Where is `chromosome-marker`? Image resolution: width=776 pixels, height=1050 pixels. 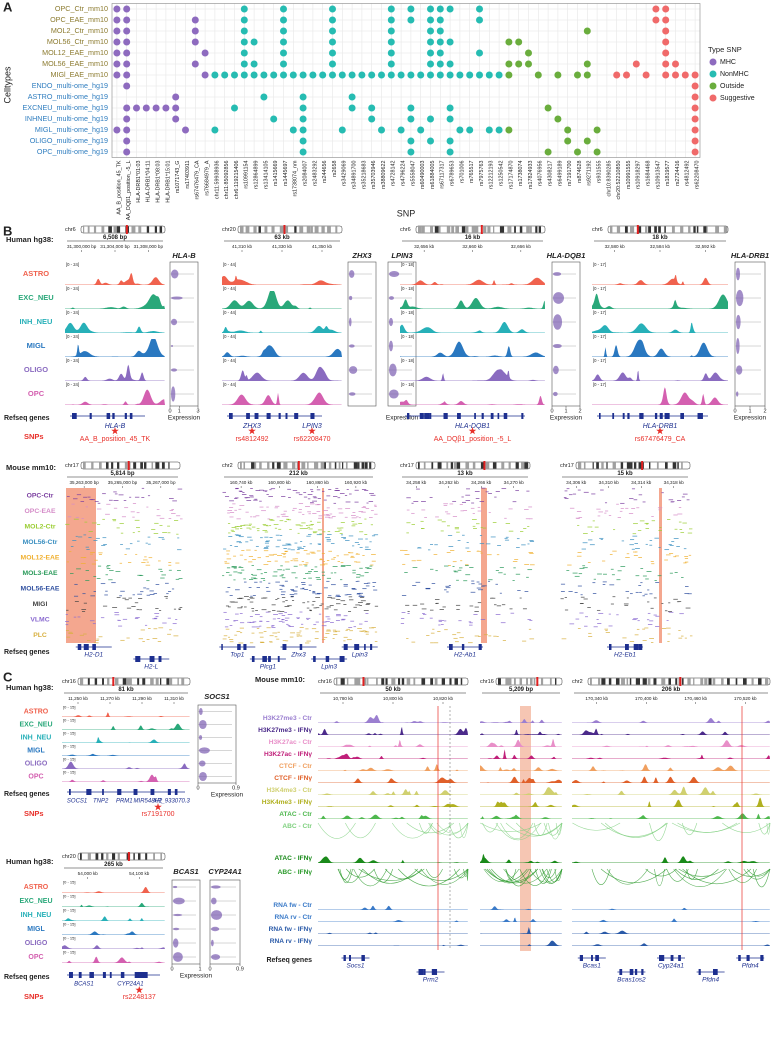 chromosome-marker is located at coordinates (537, 681).